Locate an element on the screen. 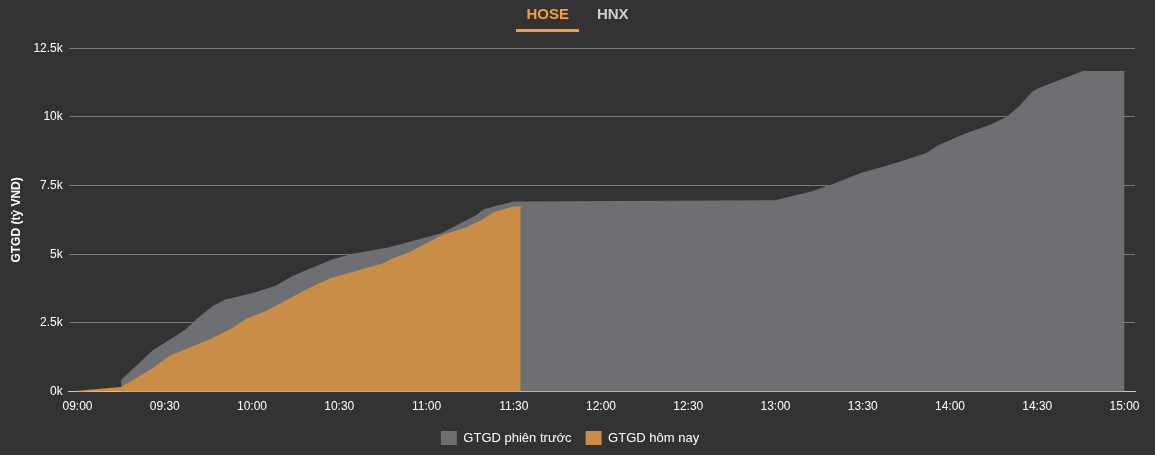  x-tick-label: 10:00 is located at coordinates (252, 406).